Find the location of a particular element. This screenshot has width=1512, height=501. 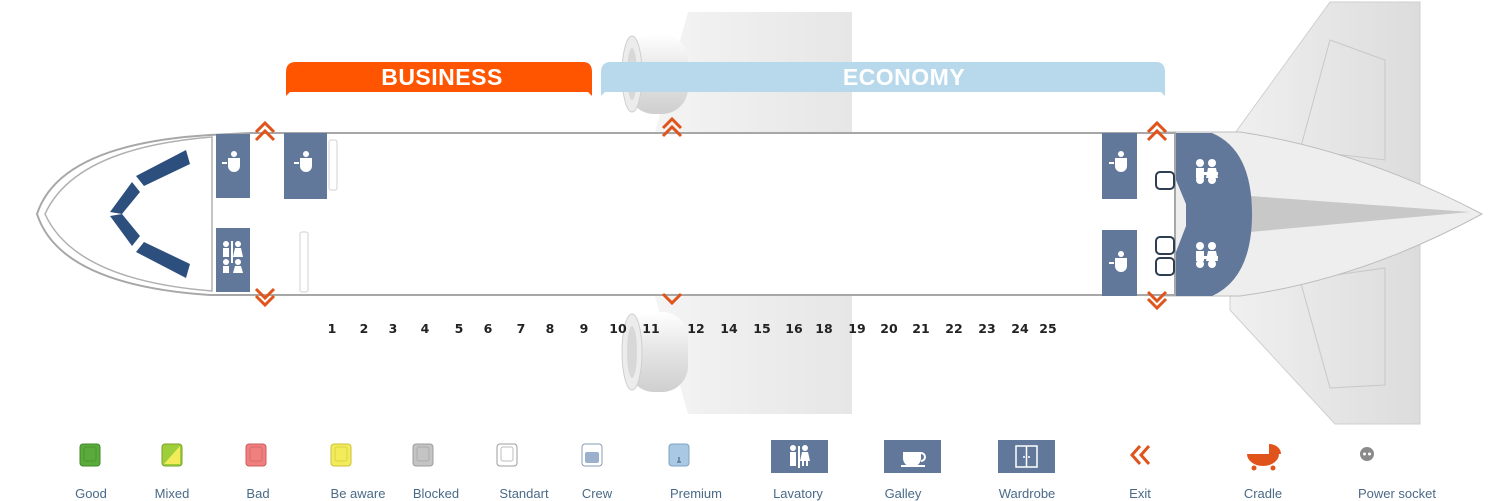

bulkhead-upper is located at coordinates (333, 165).